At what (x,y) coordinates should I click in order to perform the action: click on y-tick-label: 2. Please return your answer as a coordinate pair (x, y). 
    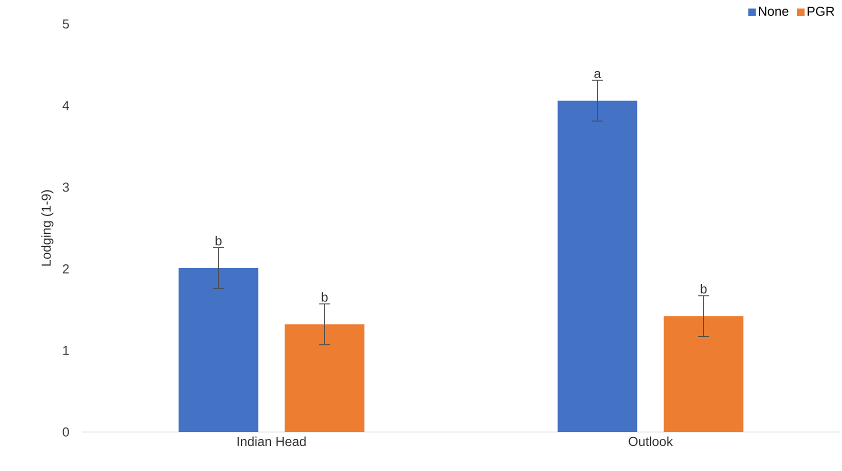
    Looking at the image, I should click on (65, 269).